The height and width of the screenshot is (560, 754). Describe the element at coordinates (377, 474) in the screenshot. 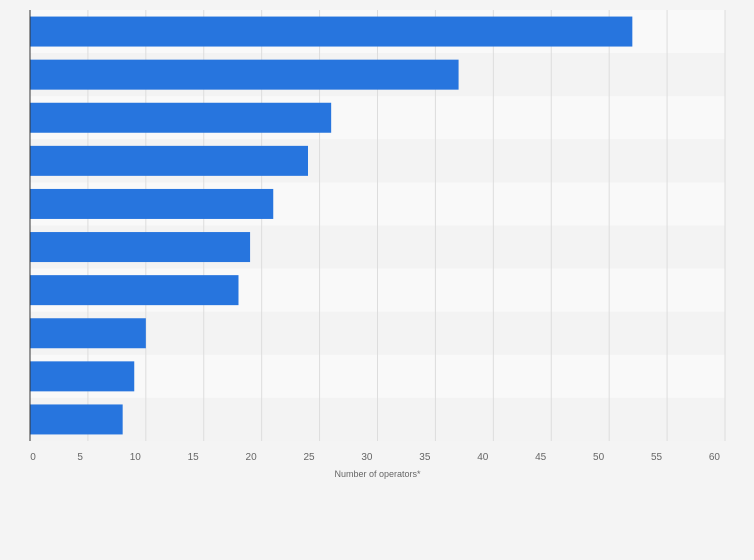

I see `x-axis-title: Number of operators*` at that location.